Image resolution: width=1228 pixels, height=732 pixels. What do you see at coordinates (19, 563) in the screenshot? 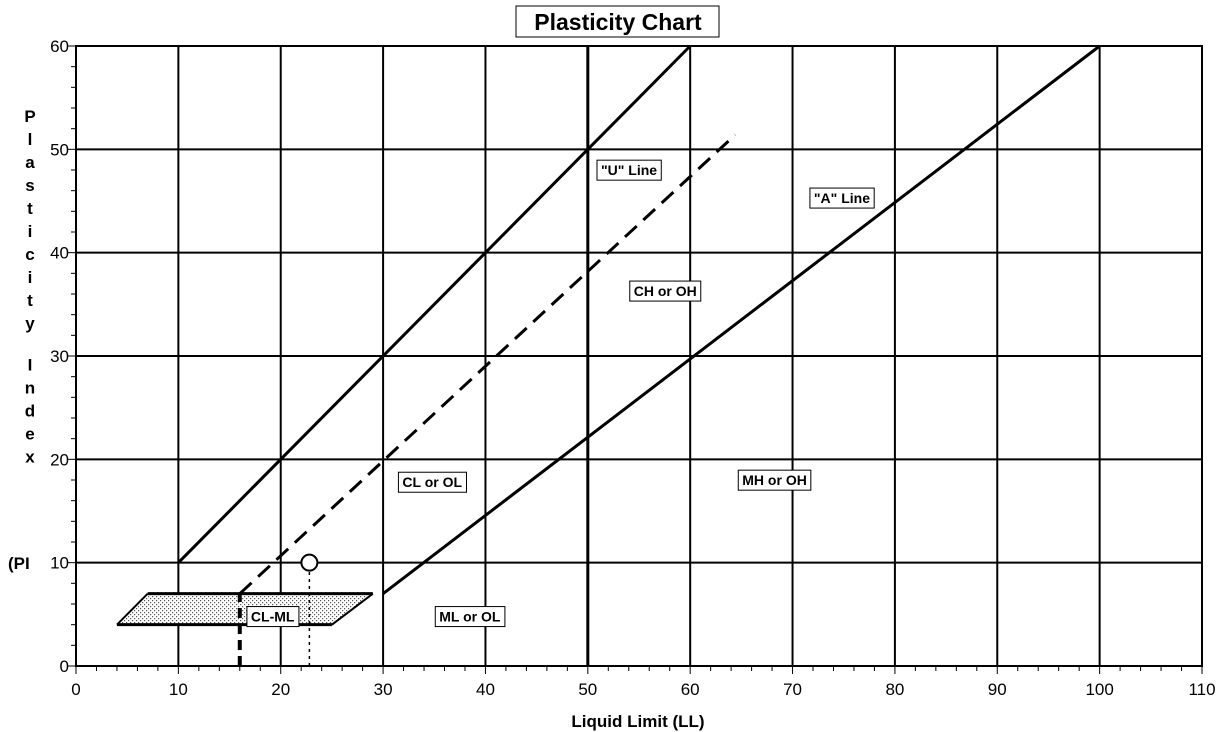
I see `y-axis-label-word: (PI` at bounding box center [19, 563].